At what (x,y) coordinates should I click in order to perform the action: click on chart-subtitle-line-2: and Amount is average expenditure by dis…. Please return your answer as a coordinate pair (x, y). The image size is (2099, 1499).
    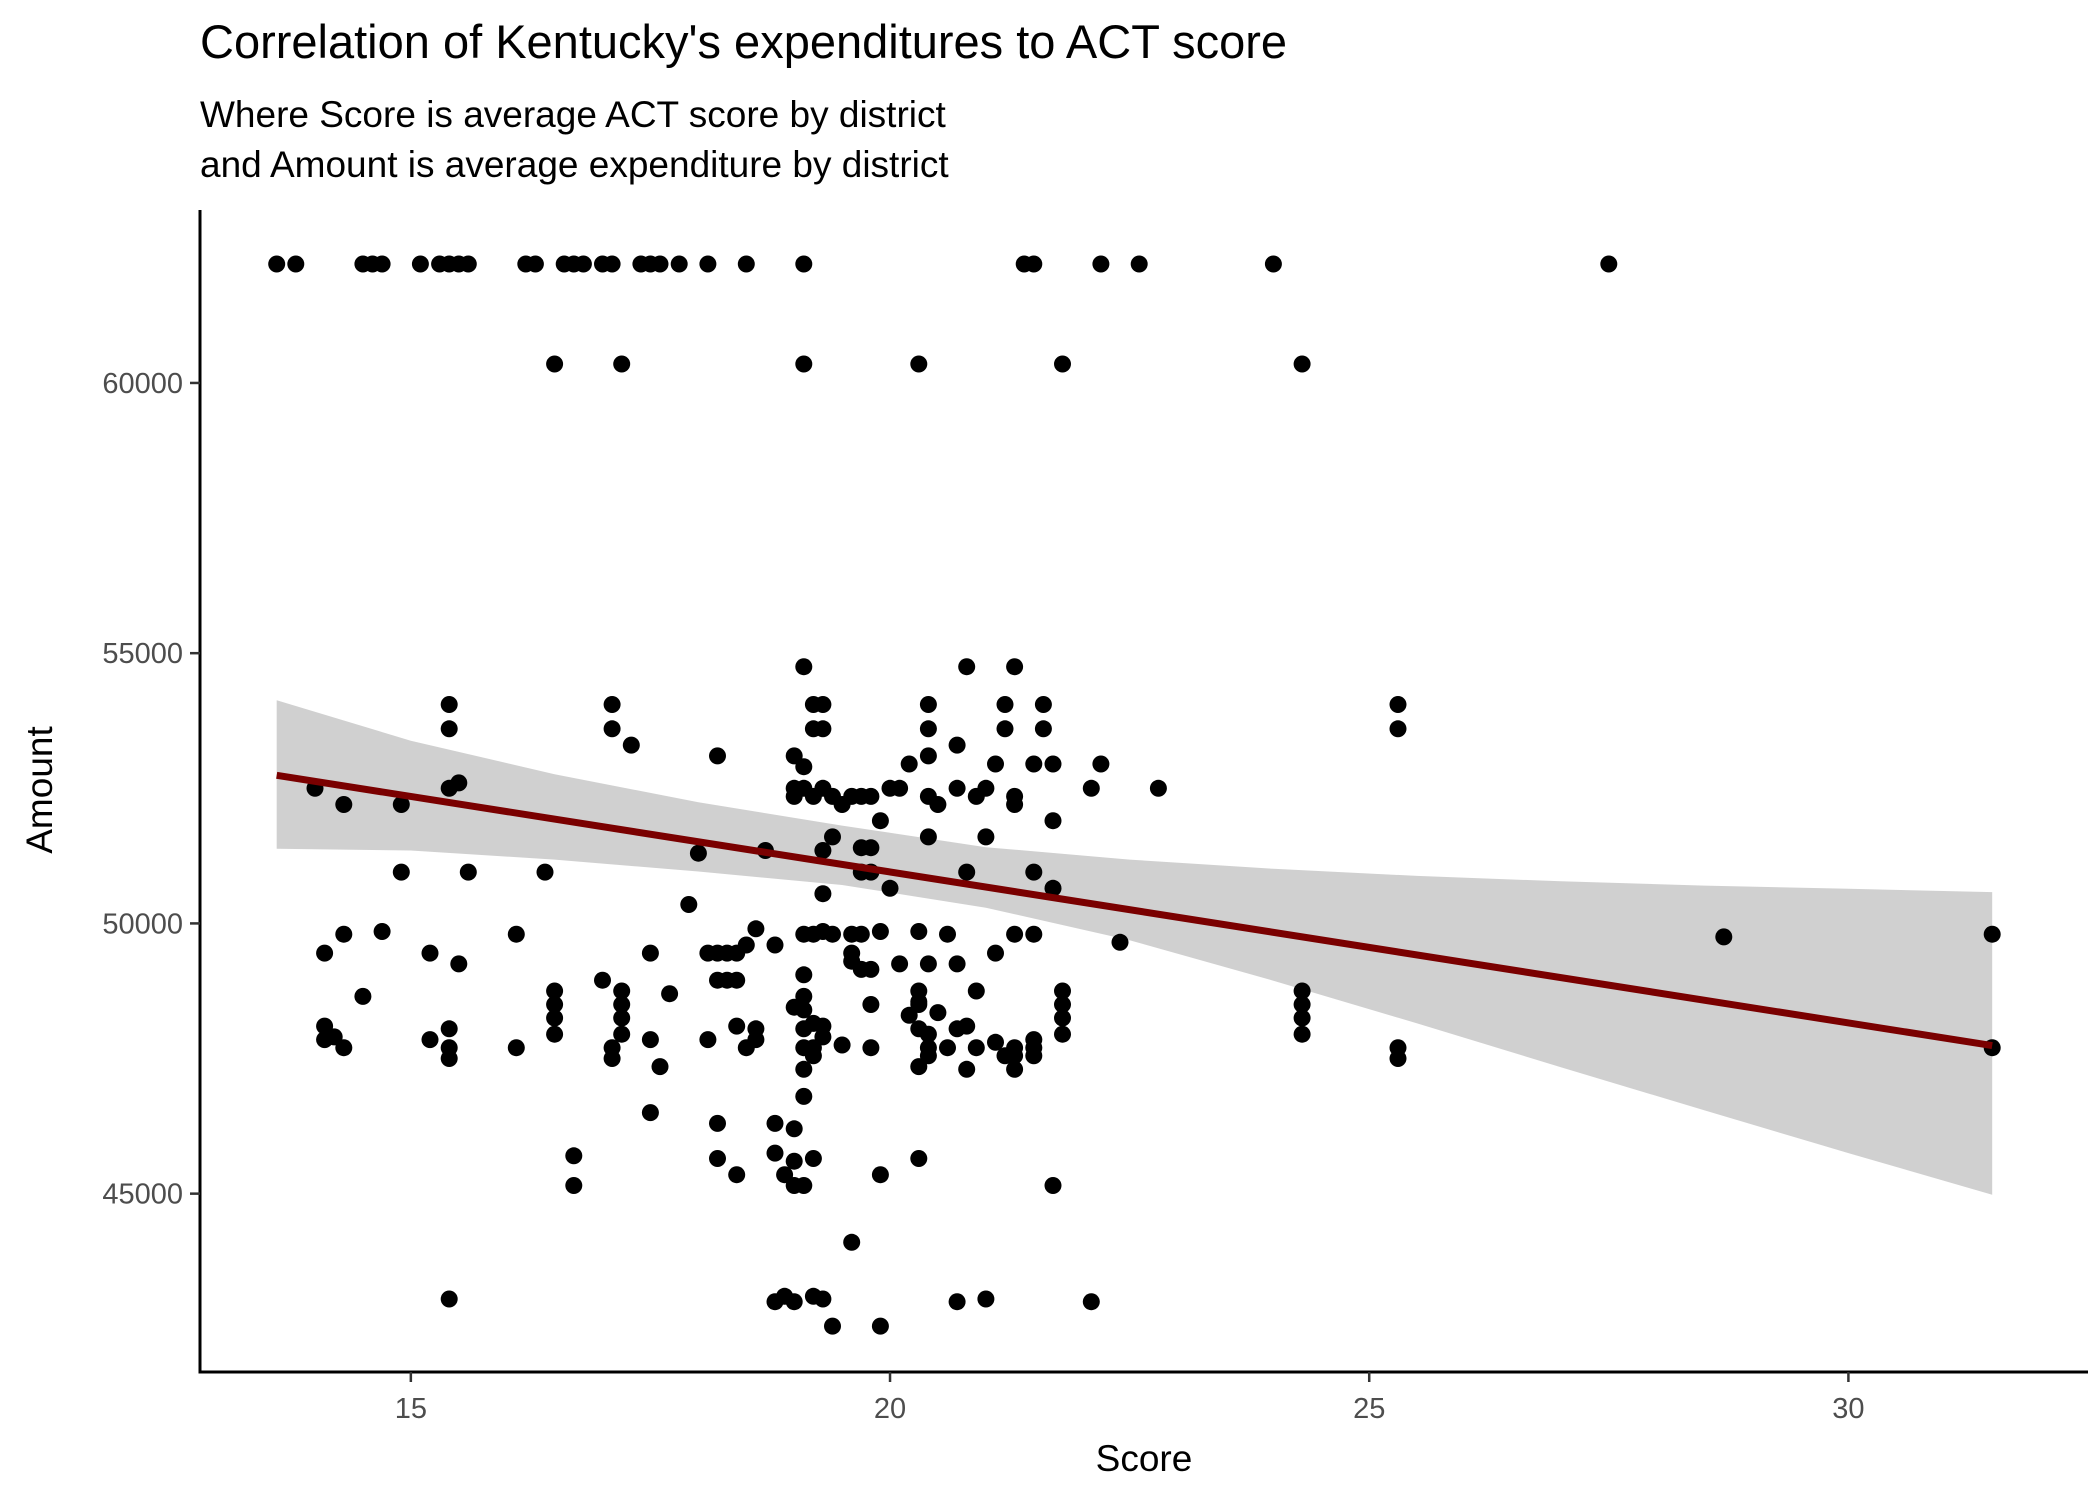
    Looking at the image, I should click on (574, 164).